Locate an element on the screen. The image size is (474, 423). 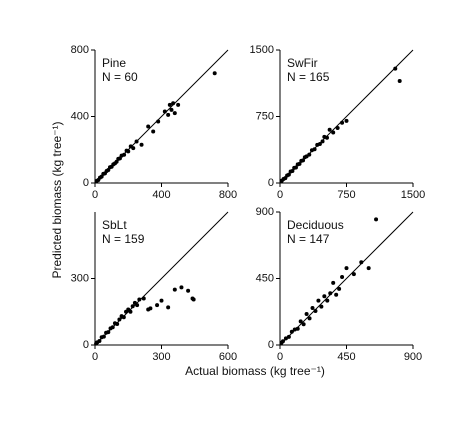
x-tick-label: 1500 is located at coordinates (413, 195).